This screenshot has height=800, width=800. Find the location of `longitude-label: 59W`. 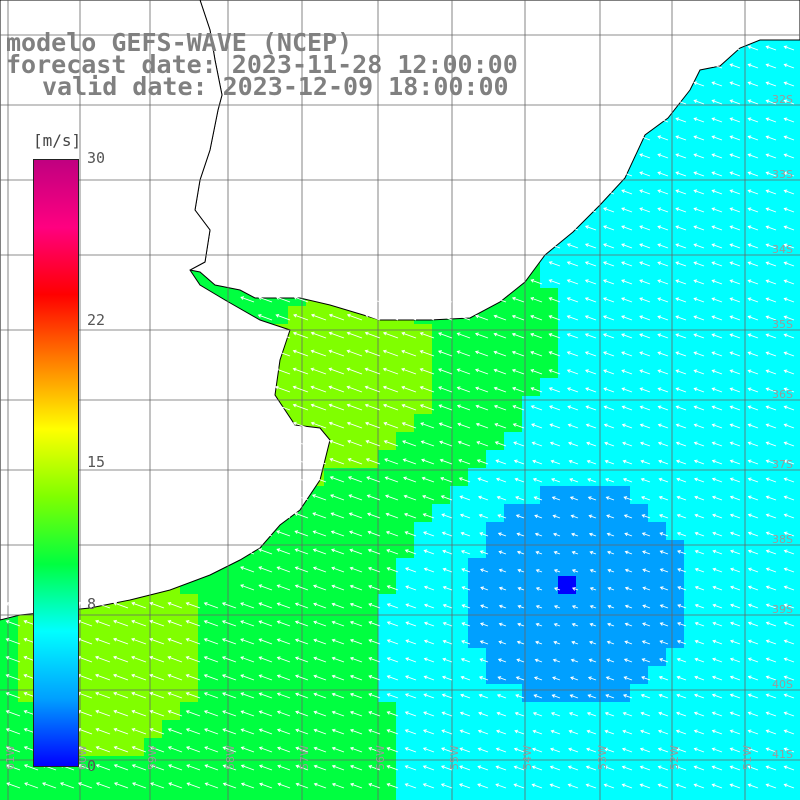

longitude-label: 59W is located at coordinates (152, 757).